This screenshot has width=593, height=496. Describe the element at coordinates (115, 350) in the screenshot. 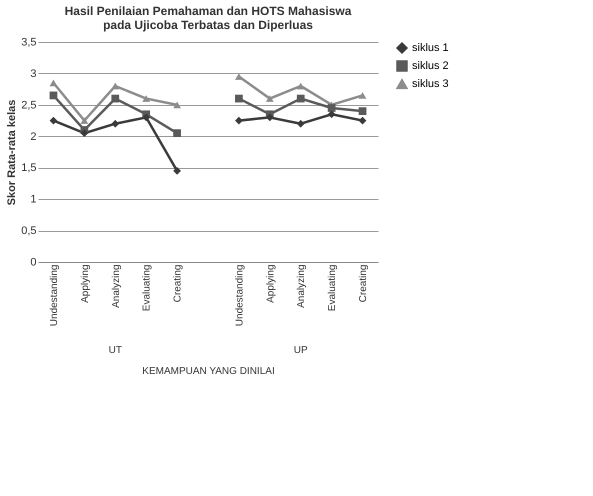

I see `text: UT` at that location.